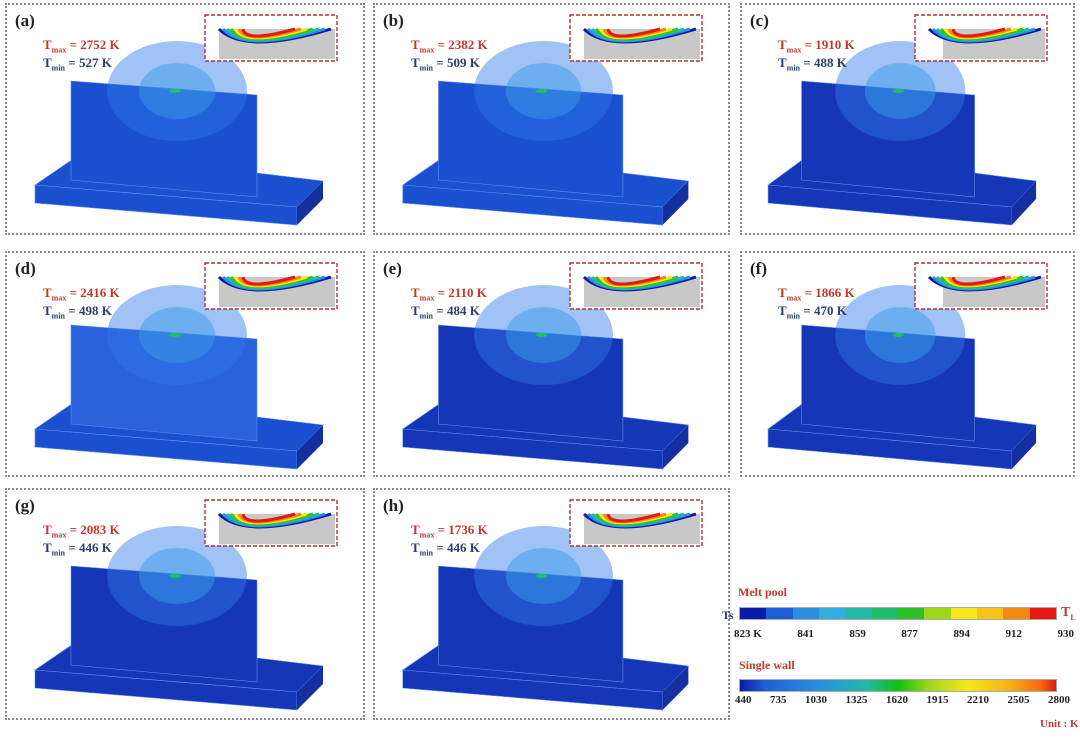 The height and width of the screenshot is (744, 1080). What do you see at coordinates (835, 44) in the screenshot?
I see `t-max-value: 1910 K` at bounding box center [835, 44].